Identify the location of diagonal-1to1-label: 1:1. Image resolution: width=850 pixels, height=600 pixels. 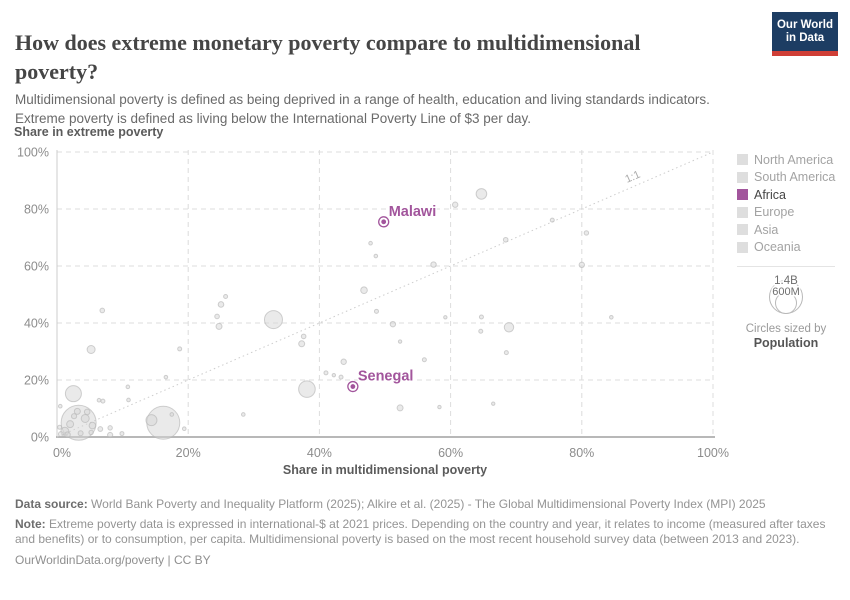
(632, 177).